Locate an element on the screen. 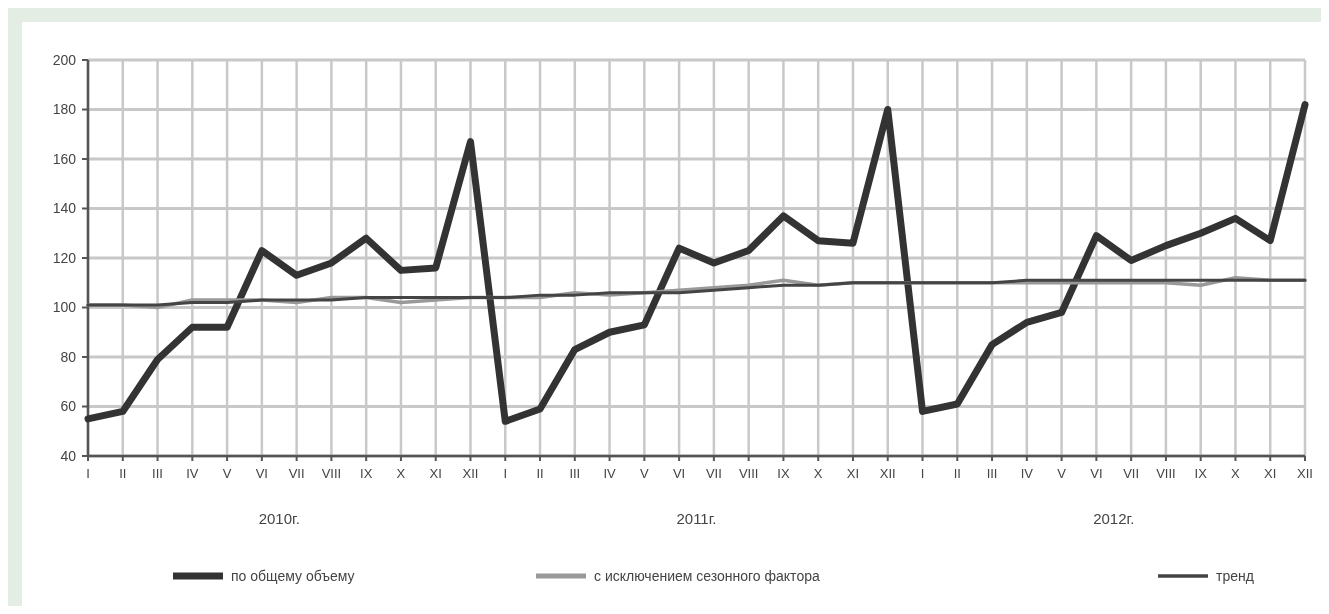 The width and height of the screenshot is (1329, 614). y-tick-label: 140 is located at coordinates (64, 208).